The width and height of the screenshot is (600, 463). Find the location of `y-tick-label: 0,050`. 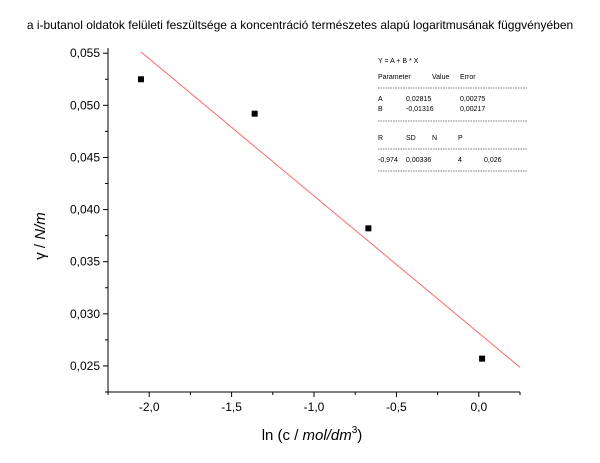

y-tick-label: 0,050 is located at coordinates (85, 105).